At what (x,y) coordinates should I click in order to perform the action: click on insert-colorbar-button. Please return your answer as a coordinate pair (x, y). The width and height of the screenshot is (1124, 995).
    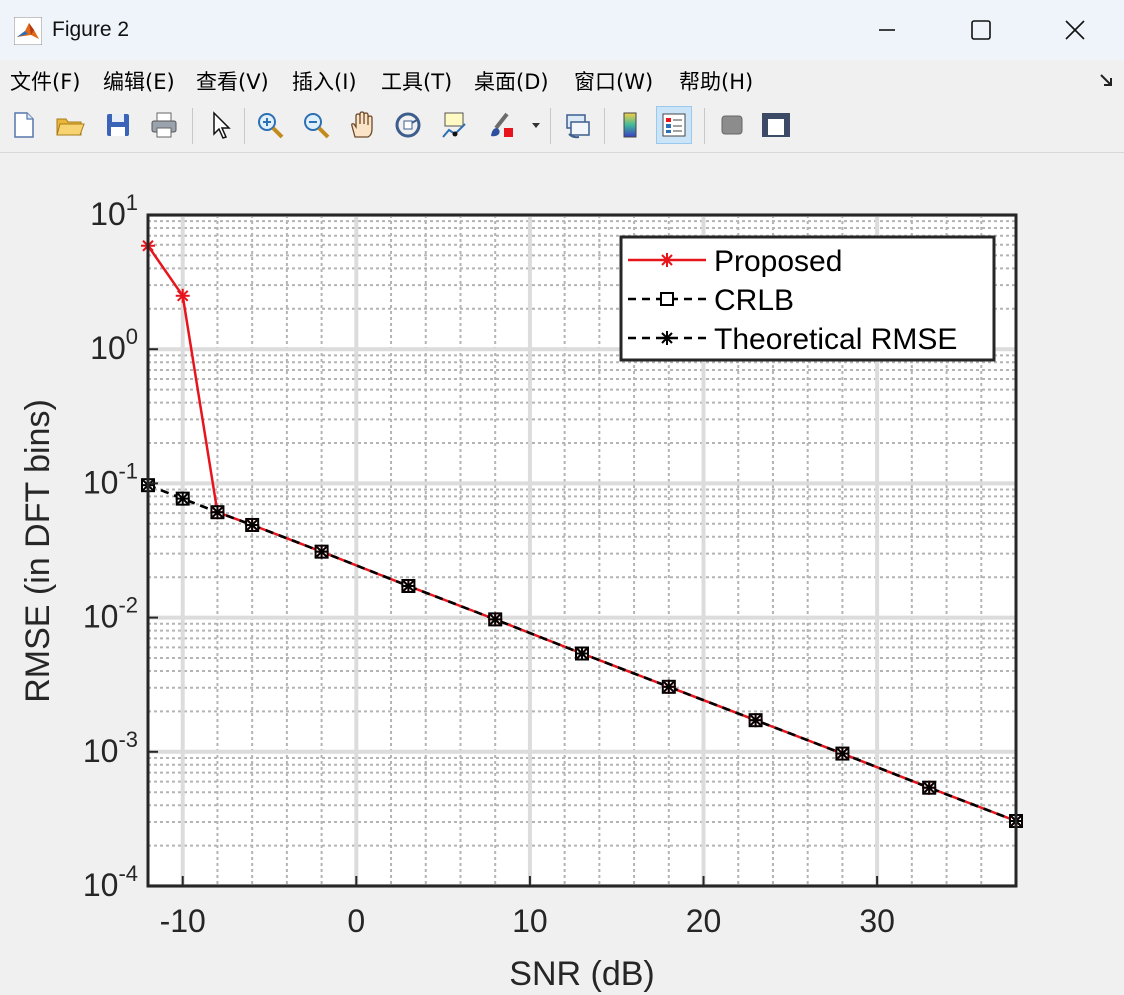
    Looking at the image, I should click on (630, 125).